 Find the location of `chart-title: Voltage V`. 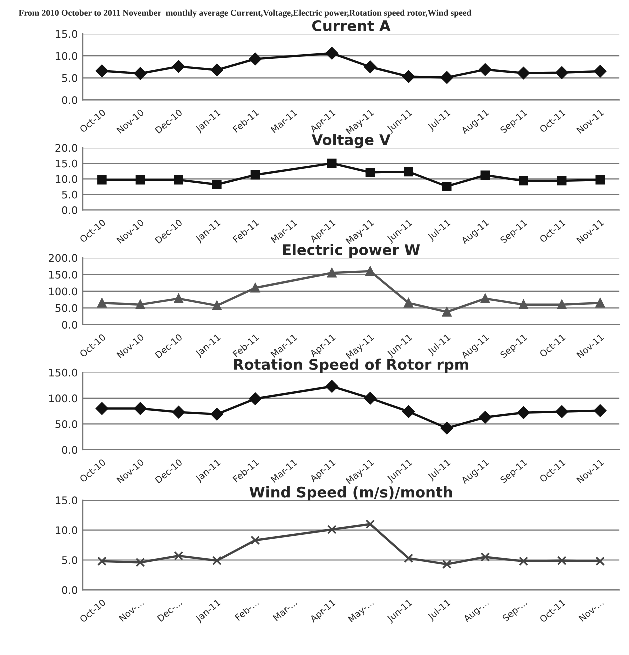

chart-title: Voltage V is located at coordinates (351, 141).